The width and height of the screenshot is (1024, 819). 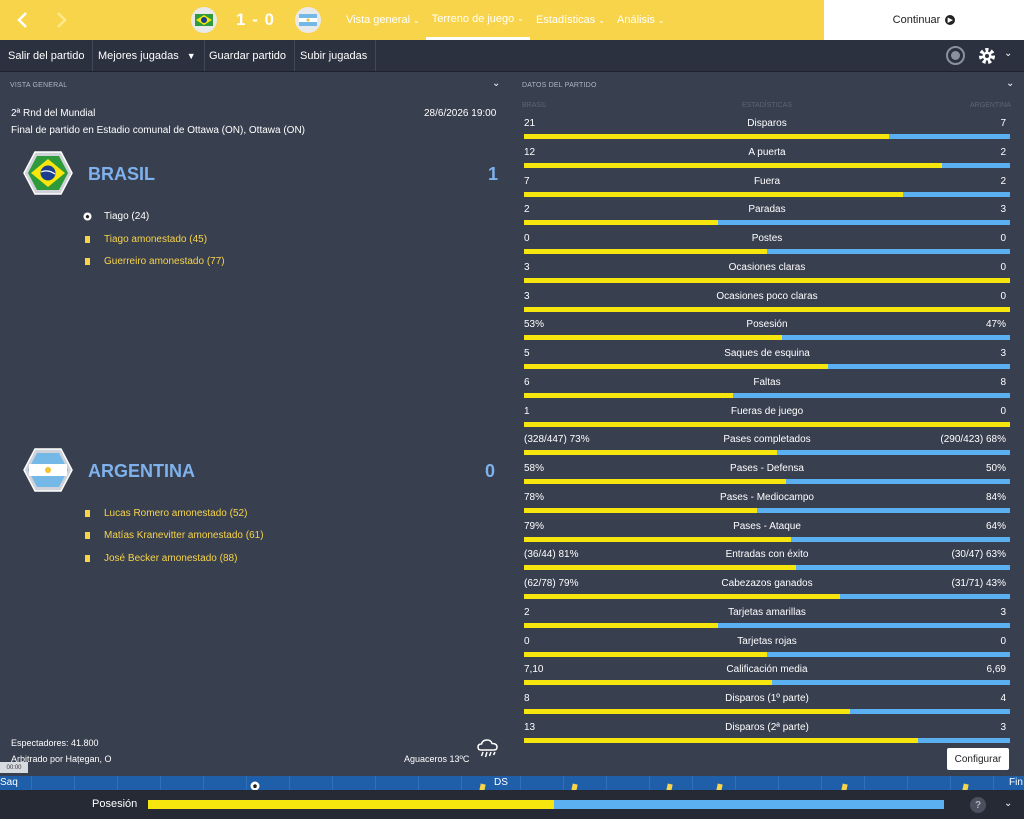 What do you see at coordinates (62, 20) in the screenshot?
I see `forward-arrow-icon` at bounding box center [62, 20].